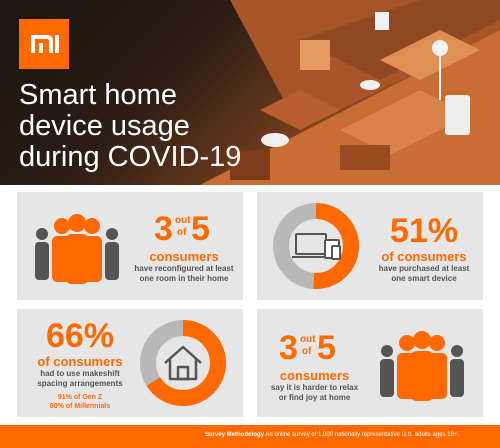  What do you see at coordinates (275, 140) in the screenshot?
I see `robot-vacuum-icon` at bounding box center [275, 140].